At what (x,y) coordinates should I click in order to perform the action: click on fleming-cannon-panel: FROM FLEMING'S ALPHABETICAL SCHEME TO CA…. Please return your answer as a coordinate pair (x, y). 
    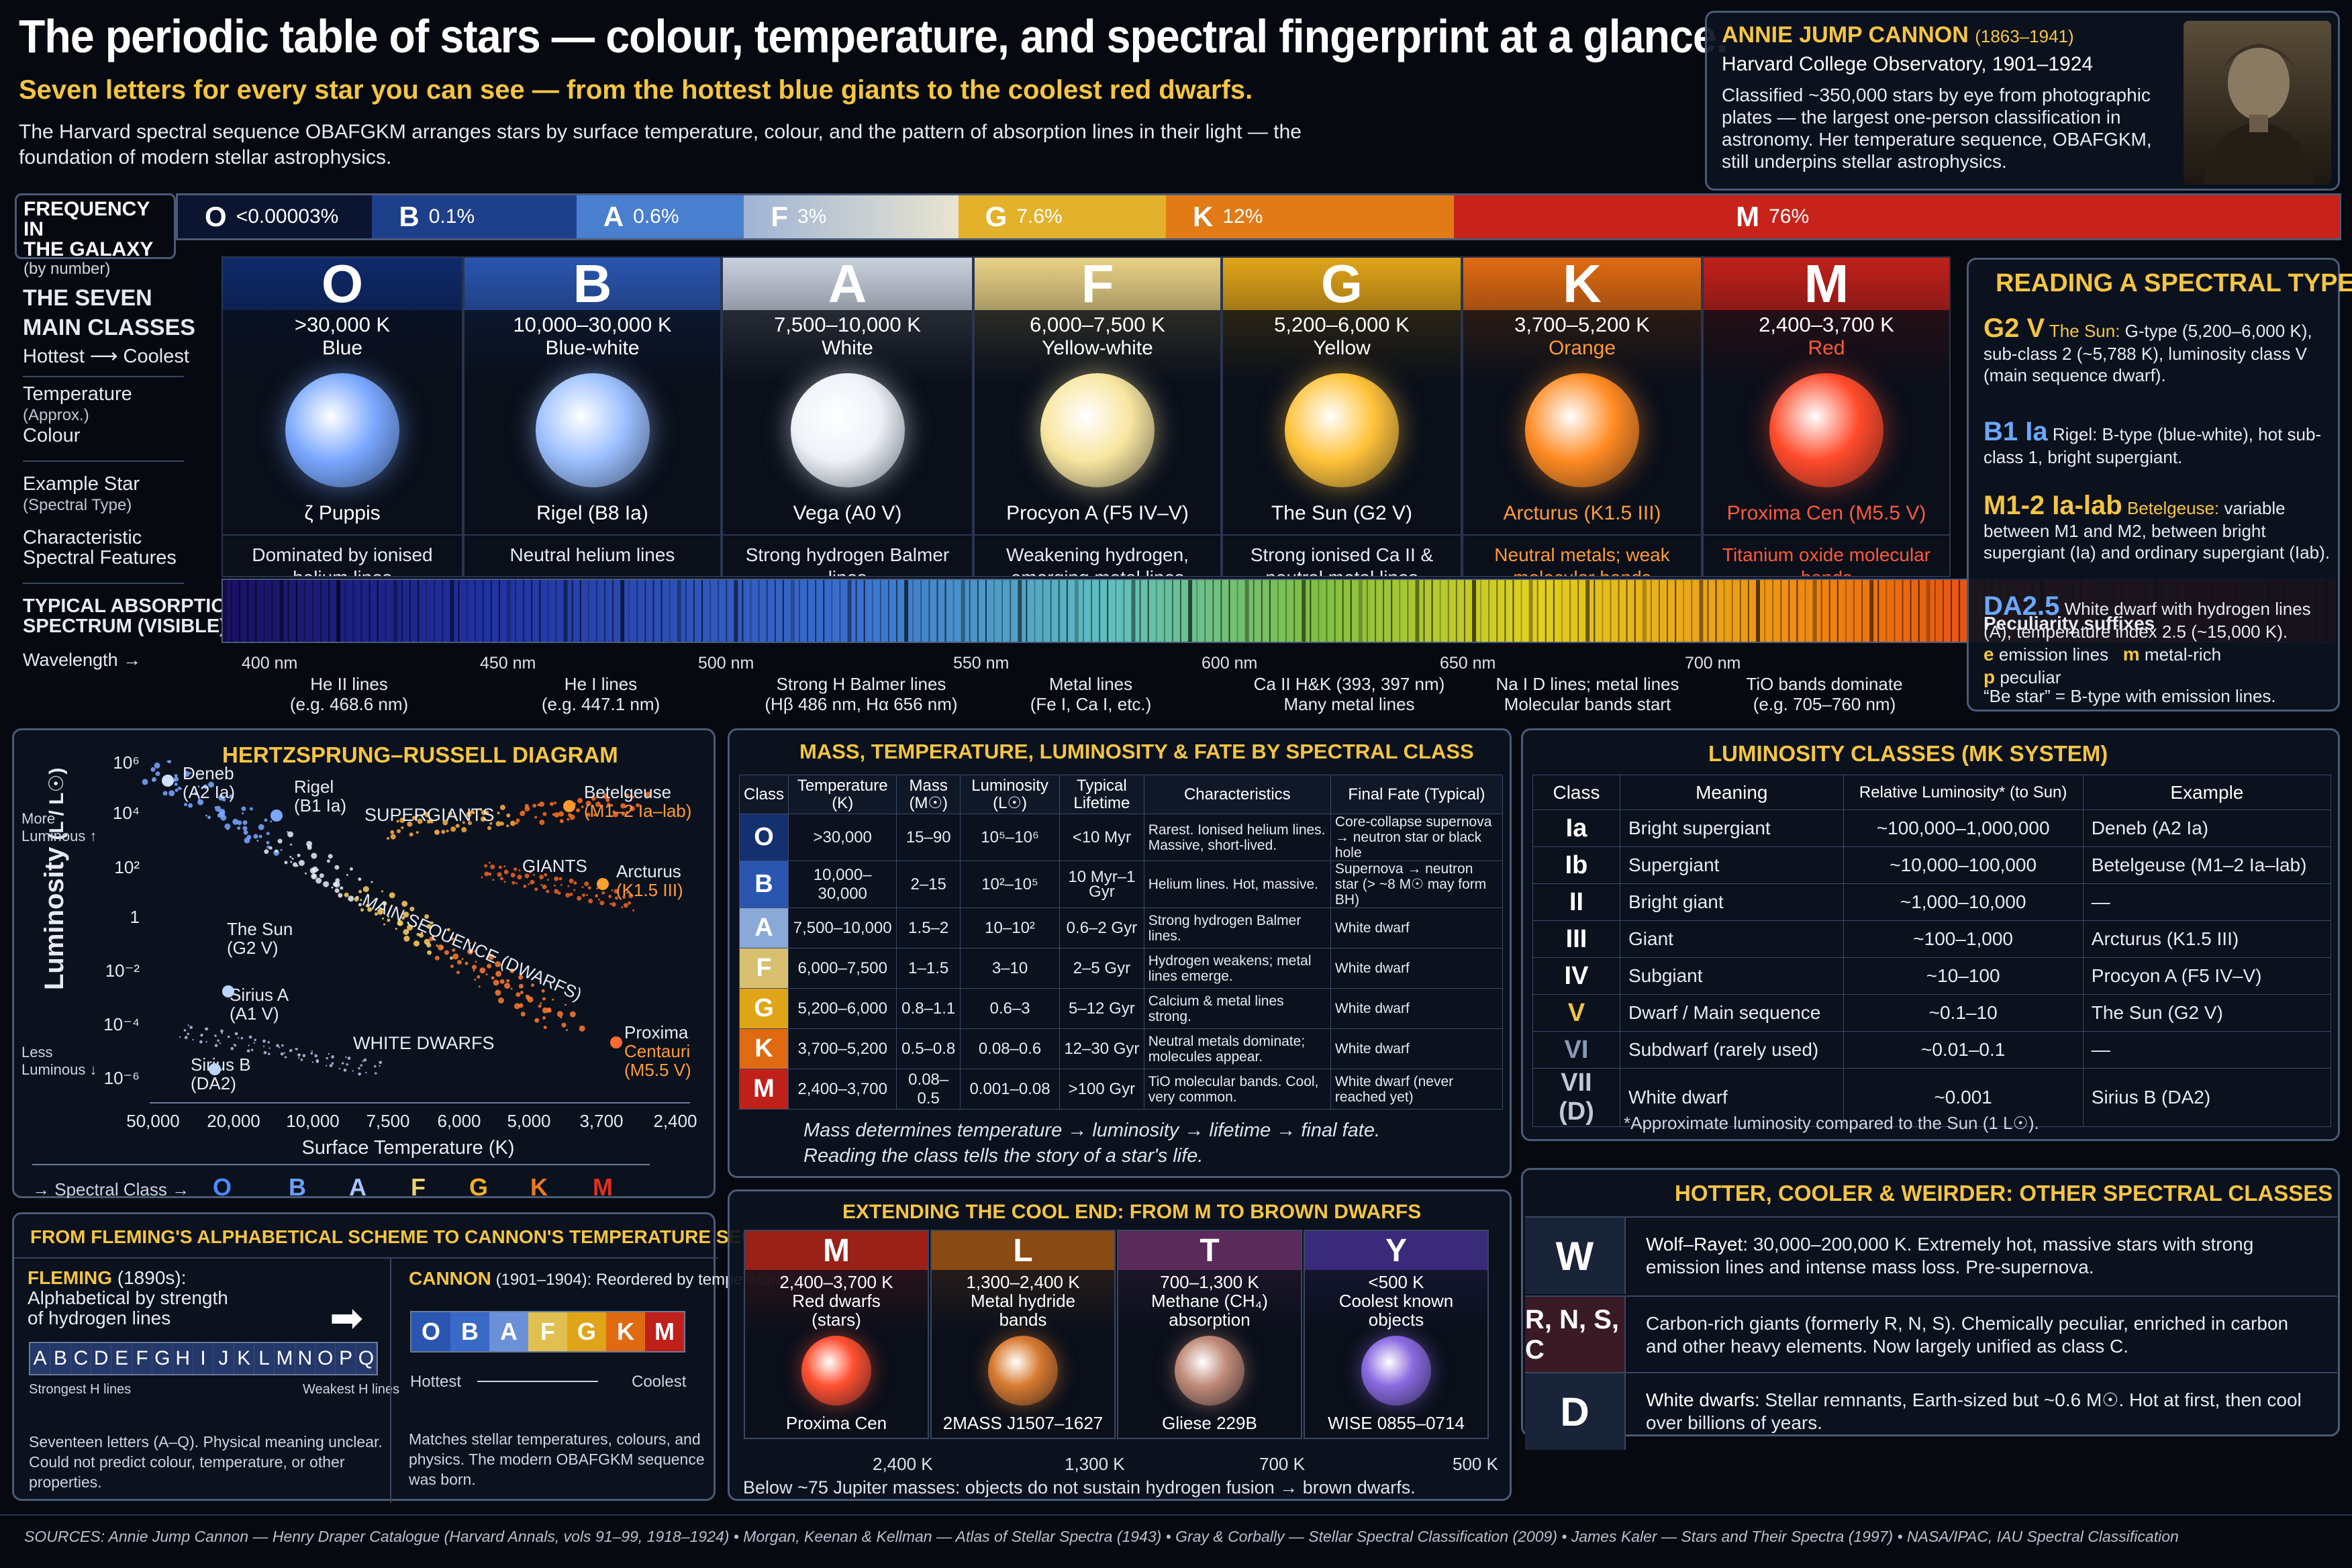
    Looking at the image, I should click on (417, 1357).